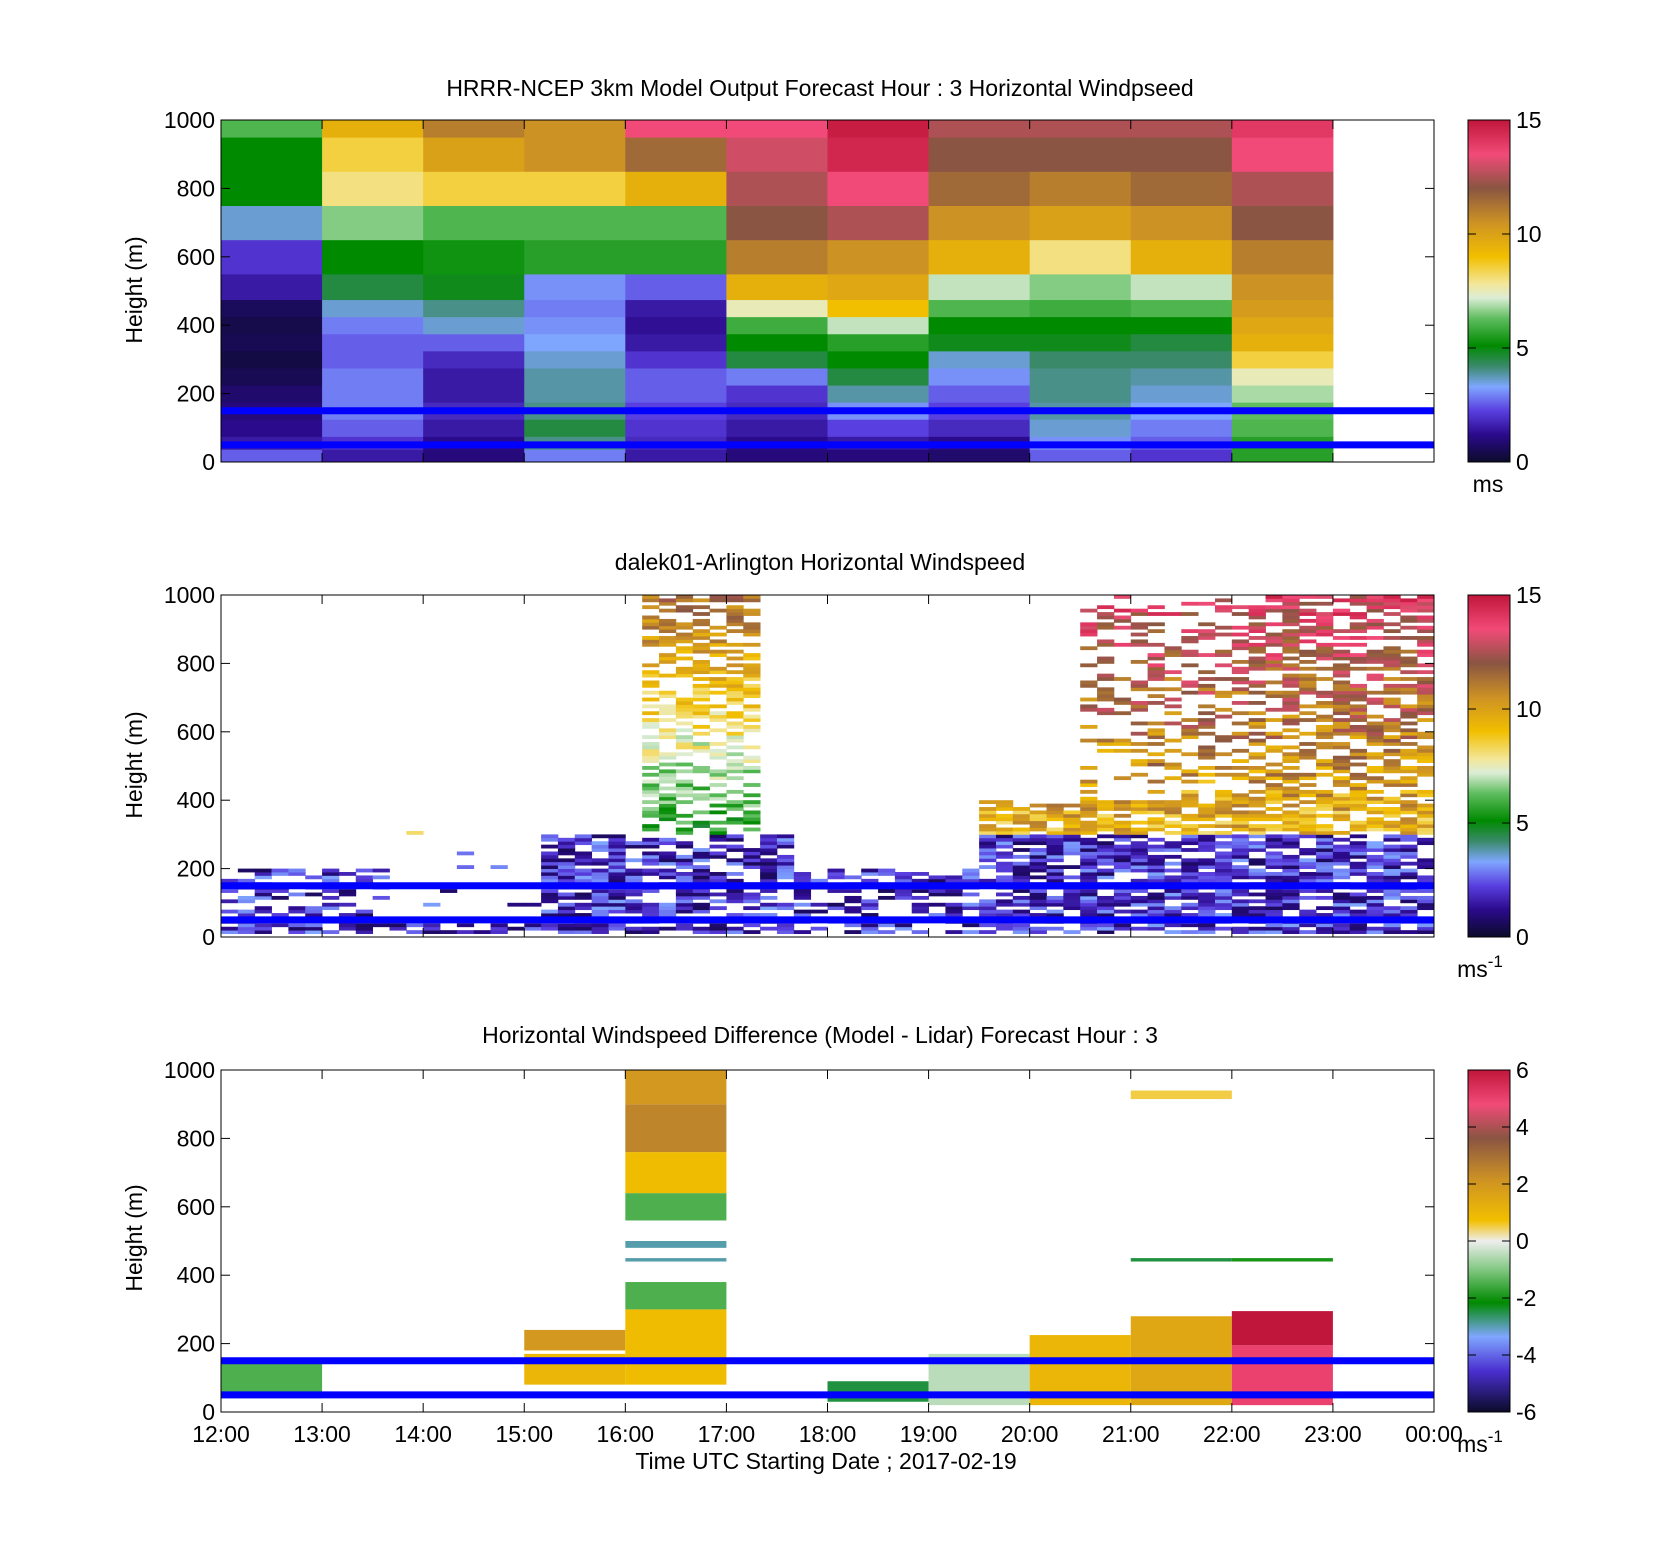 Image resolution: width=1680 pixels, height=1561 pixels. I want to click on colorbar-tick-label: 0, so click(1522, 462).